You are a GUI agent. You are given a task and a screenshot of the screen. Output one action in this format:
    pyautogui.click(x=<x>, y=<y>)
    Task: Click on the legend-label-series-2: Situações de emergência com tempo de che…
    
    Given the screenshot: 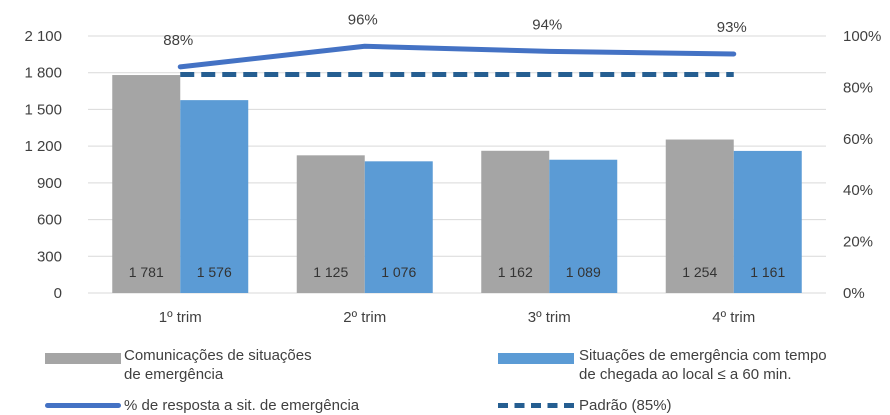 What is the action you would take?
    pyautogui.click(x=703, y=365)
    